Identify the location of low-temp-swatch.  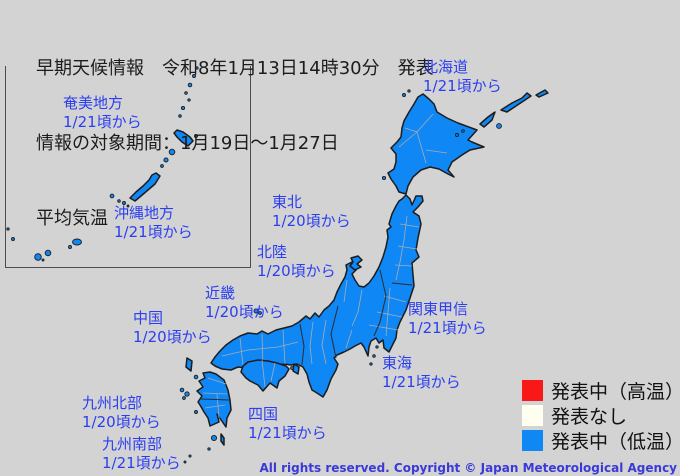
(532, 440).